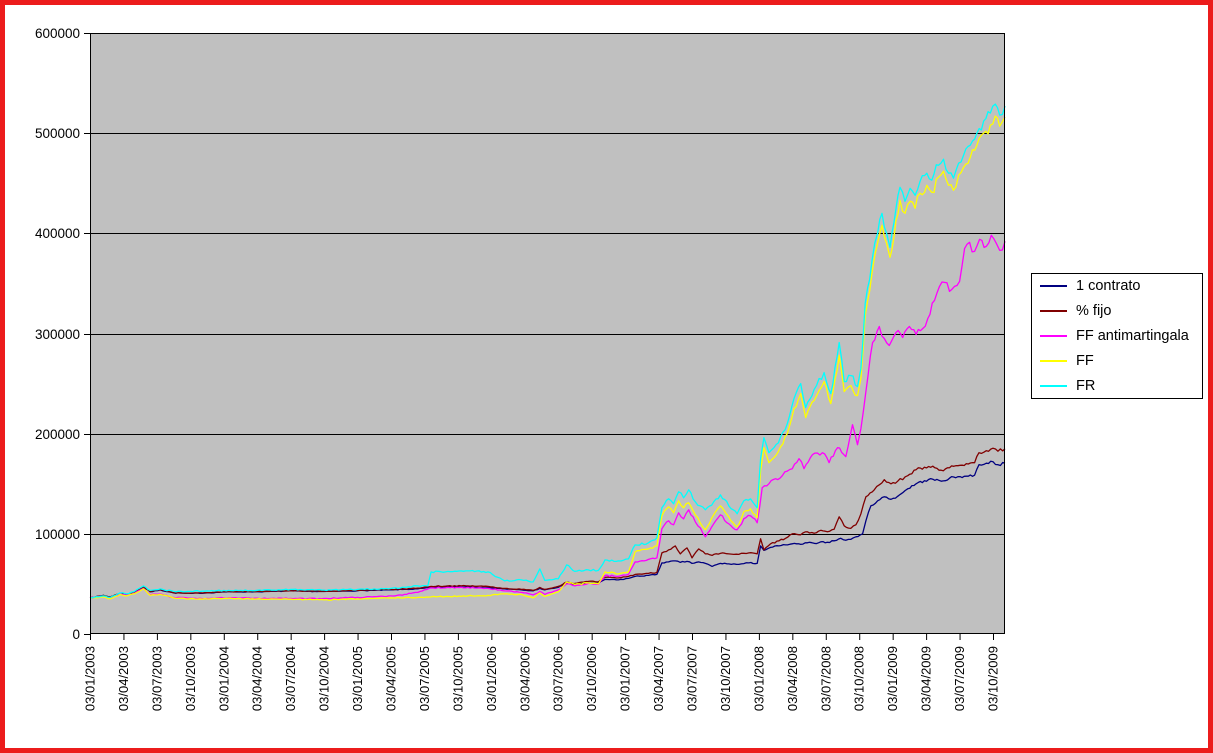  I want to click on x-axis-label: 03/04/2003, so click(123, 678).